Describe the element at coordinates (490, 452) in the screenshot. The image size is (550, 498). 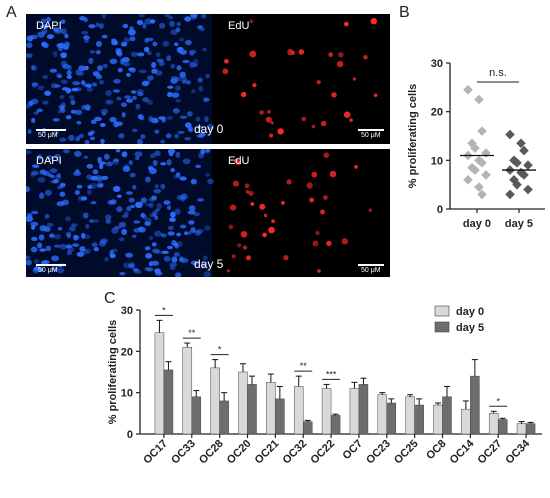
I see `x-tick-label: OC27` at that location.